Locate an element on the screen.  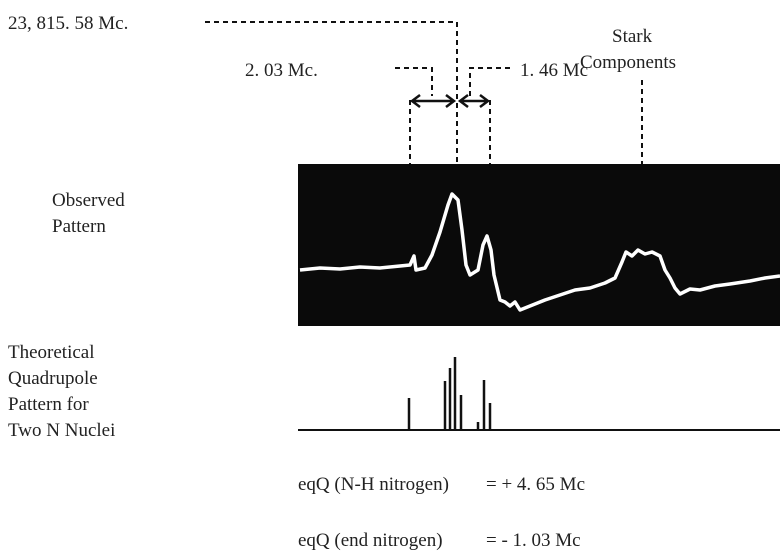
equation-label: eqQ (N-H nitrogen) is located at coordinates (373, 484).